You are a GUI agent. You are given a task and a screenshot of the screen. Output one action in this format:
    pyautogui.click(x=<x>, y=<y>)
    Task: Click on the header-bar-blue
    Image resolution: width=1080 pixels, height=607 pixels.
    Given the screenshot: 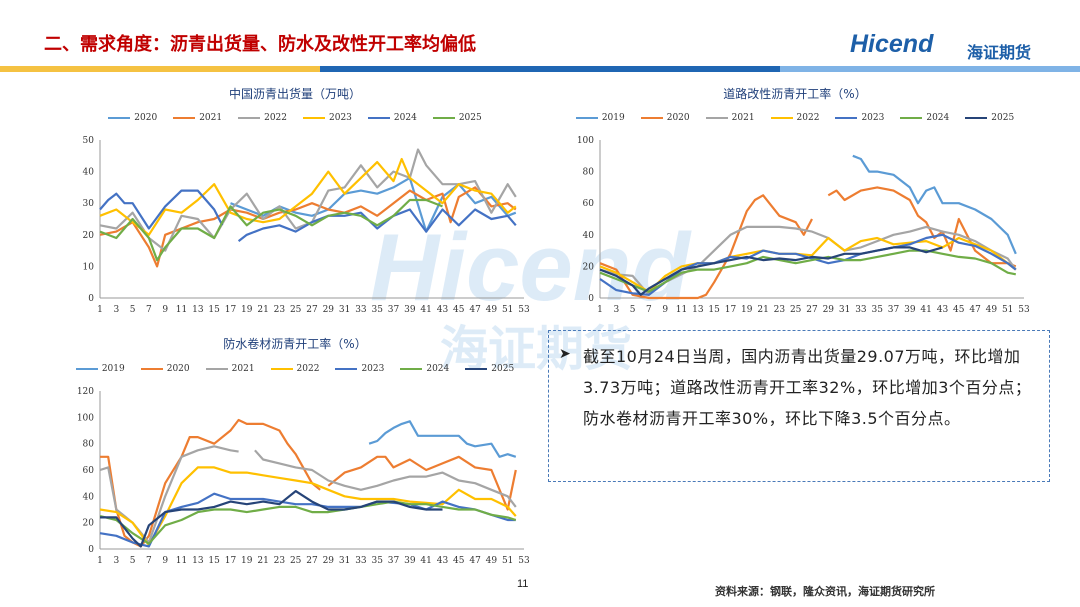 What is the action you would take?
    pyautogui.click(x=550, y=69)
    